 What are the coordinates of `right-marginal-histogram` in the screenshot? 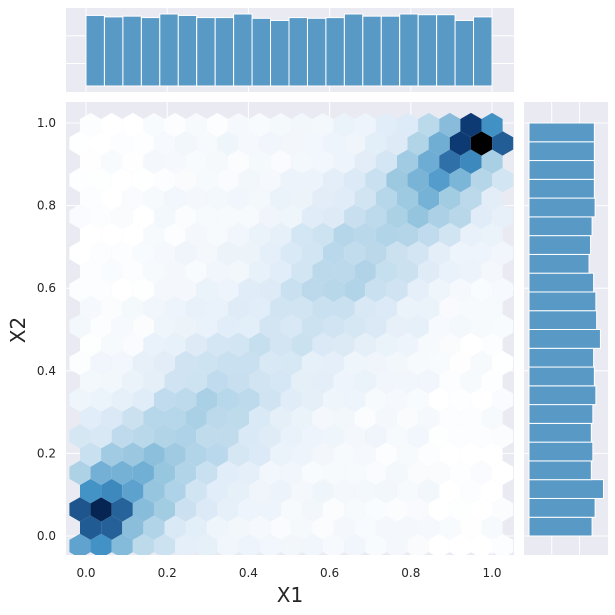 It's located at (566, 328).